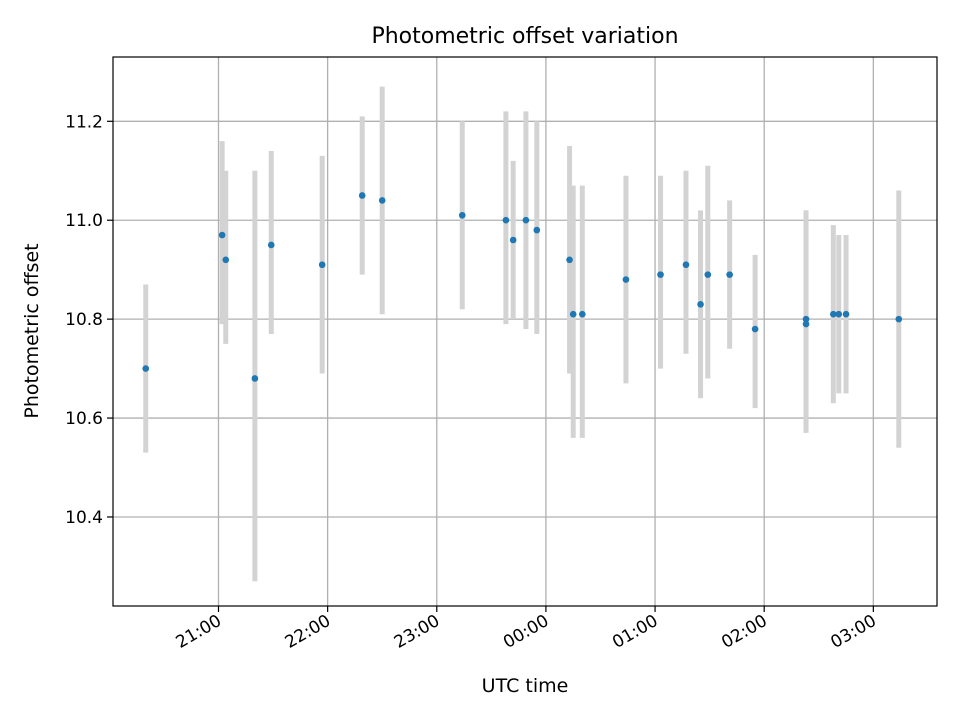  Describe the element at coordinates (84, 221) in the screenshot. I see `y-tick-label: 11.0` at that location.